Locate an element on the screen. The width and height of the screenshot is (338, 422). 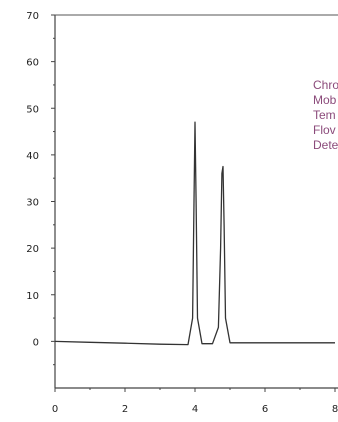
annotation-text: Mob is located at coordinates (325, 100).